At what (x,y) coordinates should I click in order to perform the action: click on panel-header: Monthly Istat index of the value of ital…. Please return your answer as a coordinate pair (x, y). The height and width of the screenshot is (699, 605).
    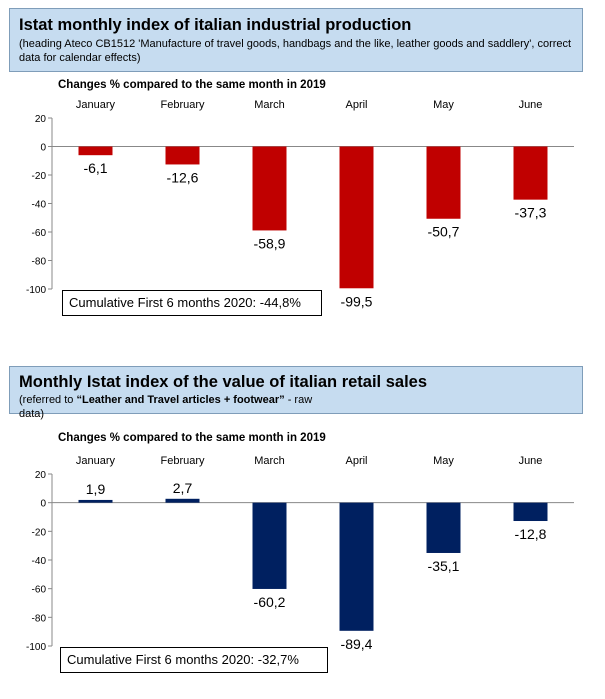
    Looking at the image, I should click on (296, 393).